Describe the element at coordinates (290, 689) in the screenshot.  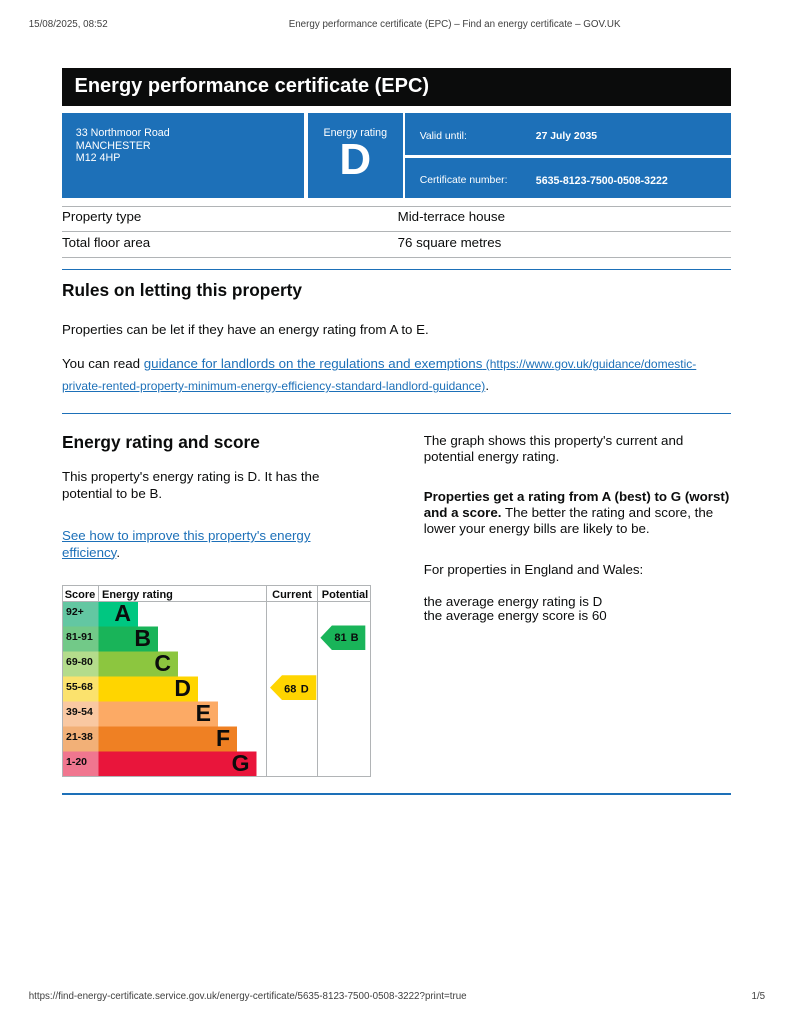
I see `svg-text: 68` at that location.